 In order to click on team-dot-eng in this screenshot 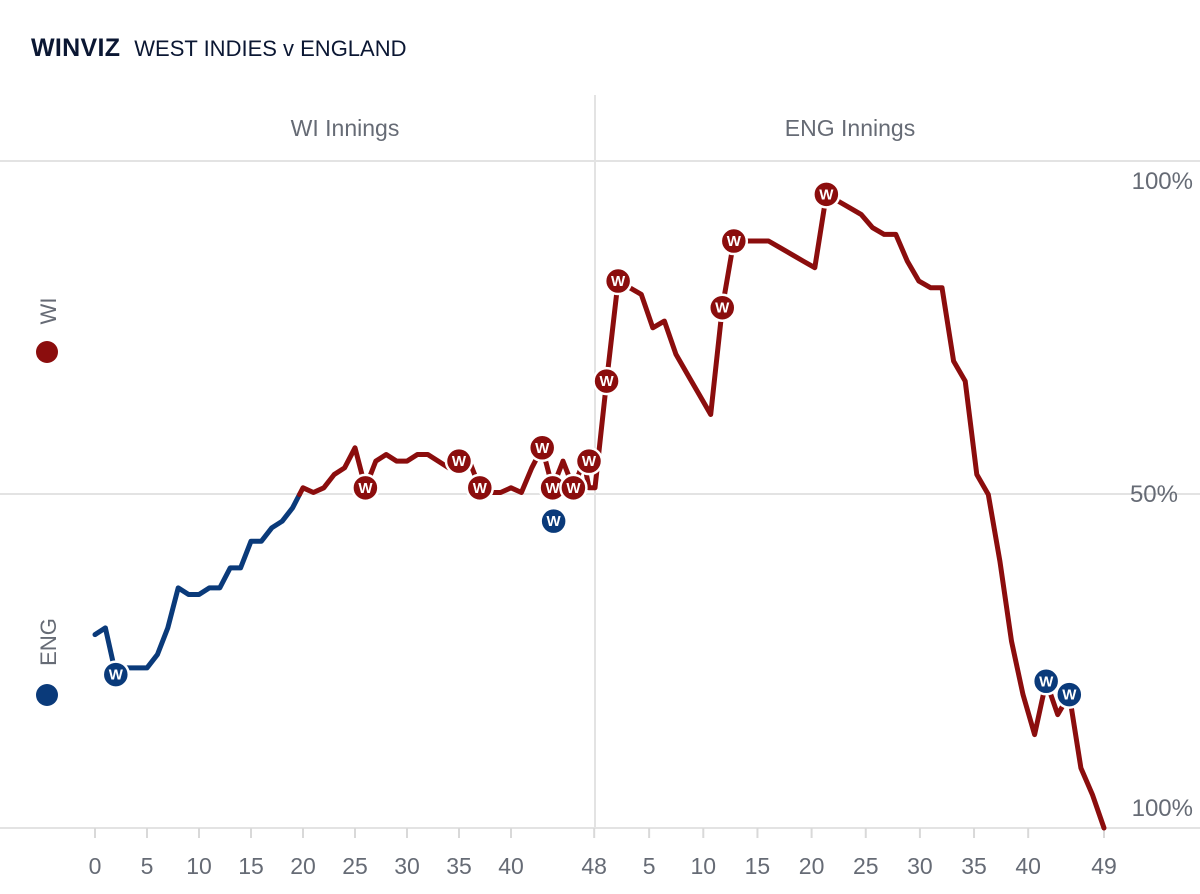, I will do `click(47, 695)`.